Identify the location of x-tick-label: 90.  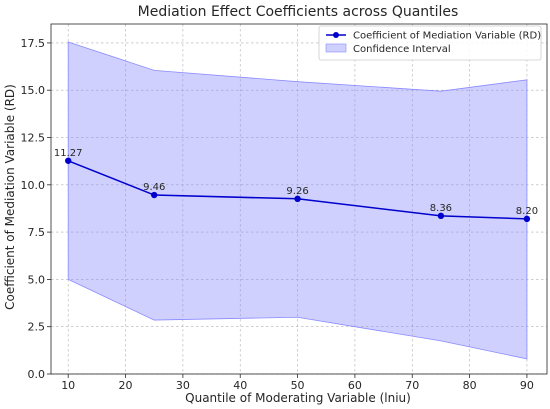
(527, 385).